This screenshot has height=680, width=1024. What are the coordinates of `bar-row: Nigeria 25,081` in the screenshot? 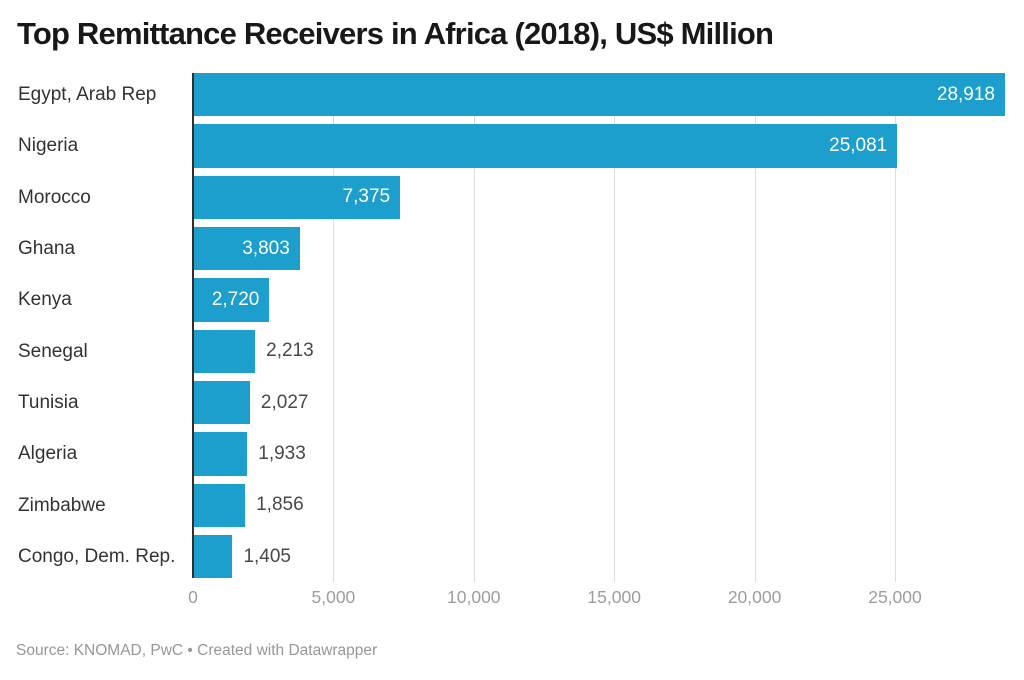 It's located at (502, 149).